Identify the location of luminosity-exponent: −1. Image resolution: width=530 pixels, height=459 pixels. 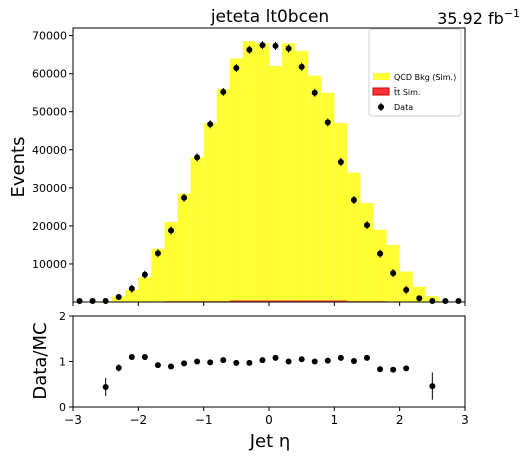
(512, 13).